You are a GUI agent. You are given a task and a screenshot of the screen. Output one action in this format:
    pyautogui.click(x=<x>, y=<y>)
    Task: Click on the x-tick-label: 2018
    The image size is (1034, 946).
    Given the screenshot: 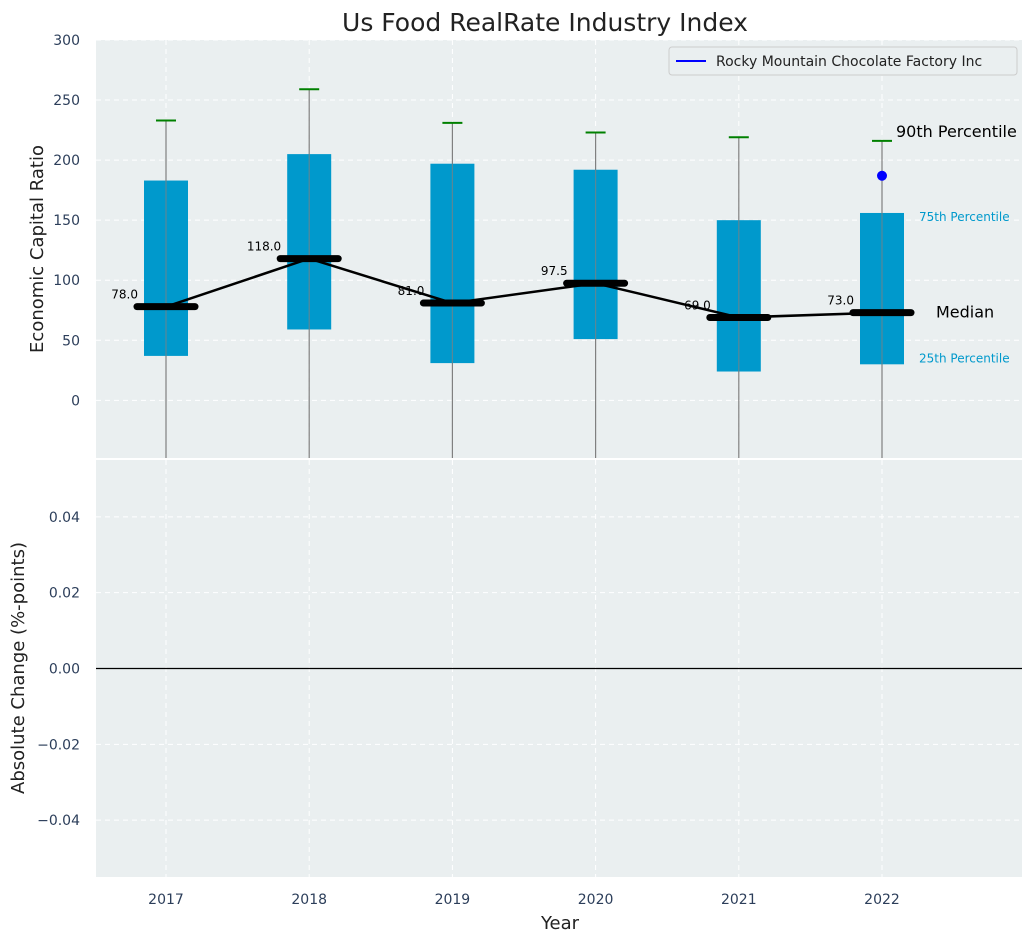 What is the action you would take?
    pyautogui.click(x=309, y=900)
    